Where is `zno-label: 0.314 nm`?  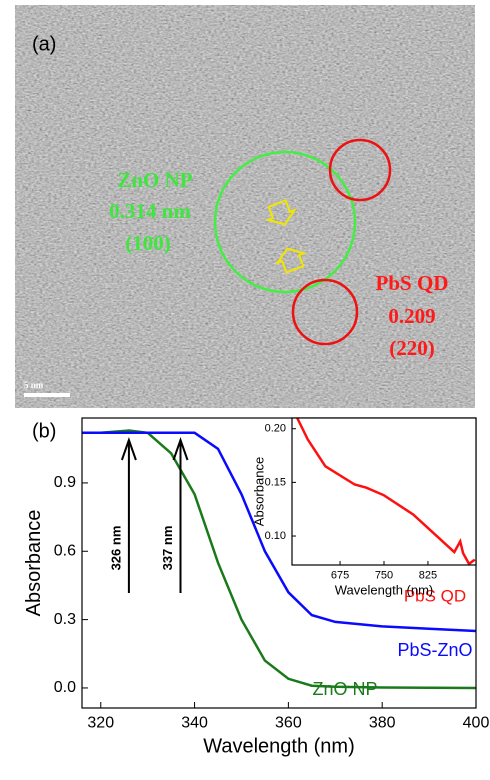 zno-label: 0.314 nm is located at coordinates (150, 211).